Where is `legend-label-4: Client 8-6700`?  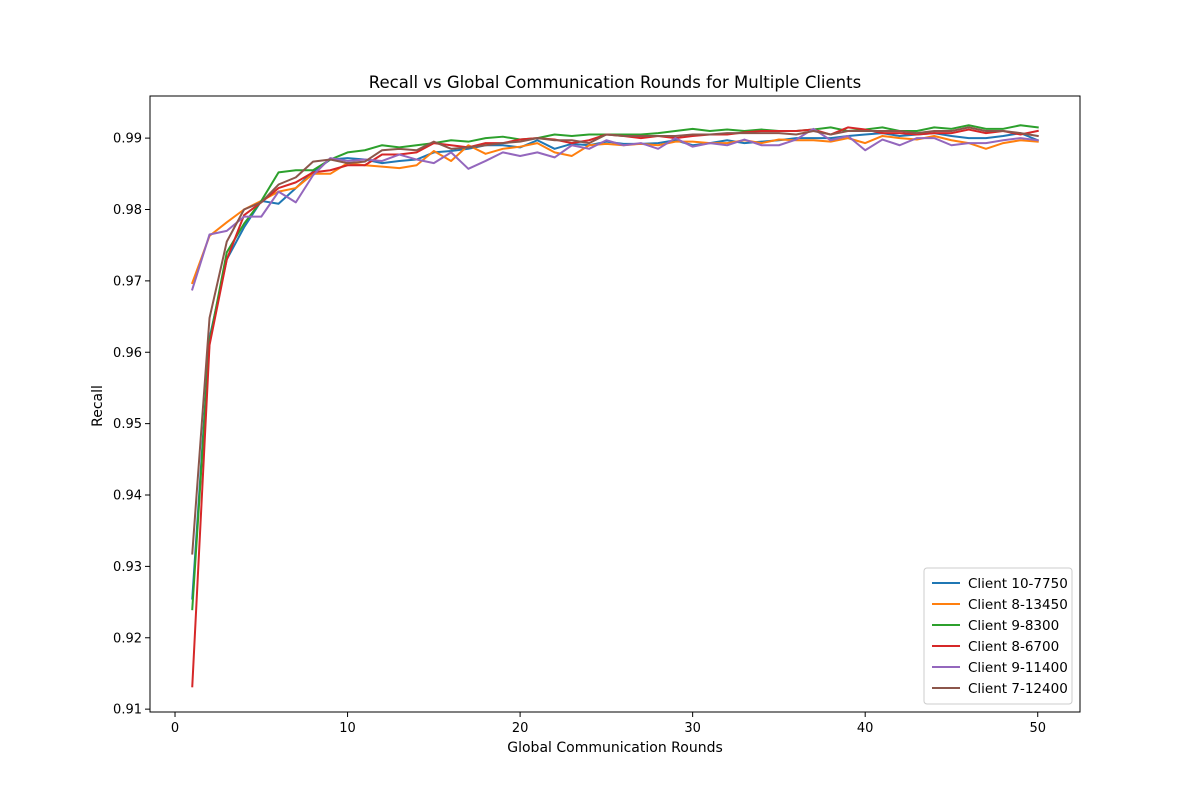
legend-label-4: Client 8-6700 is located at coordinates (1013, 647).